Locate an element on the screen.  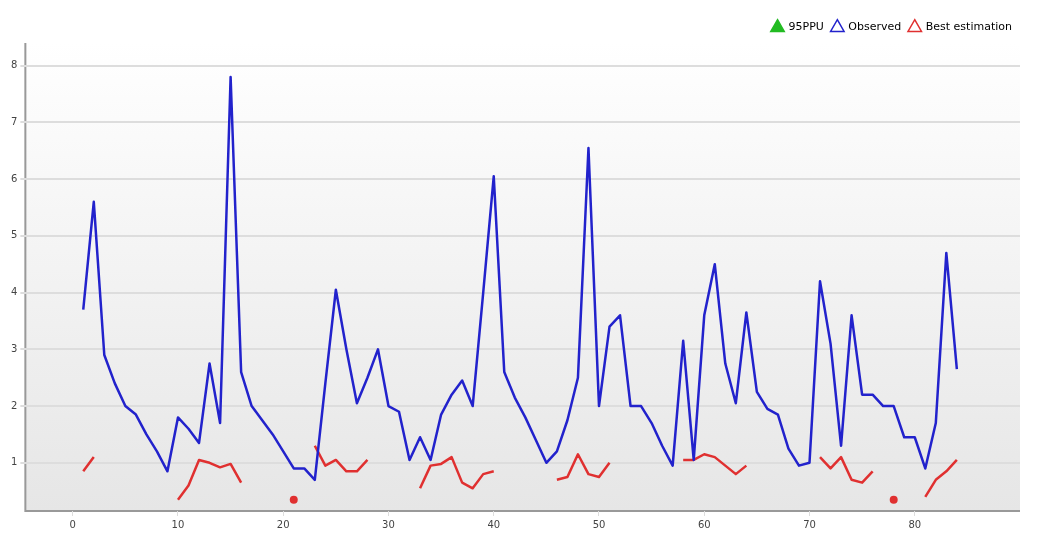
x-tick-label: 80 is located at coordinates (915, 524).